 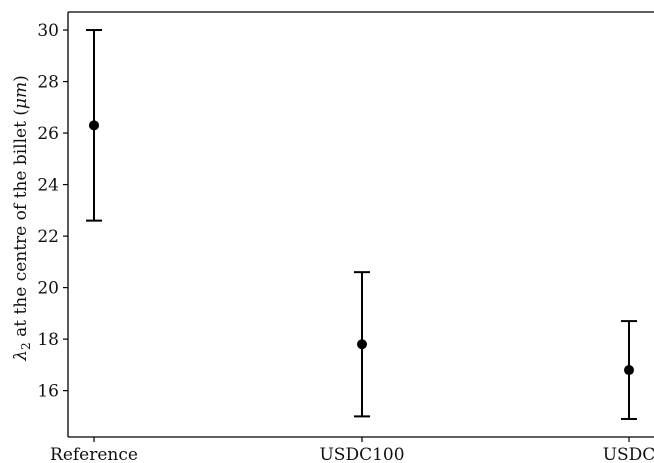 I want to click on y-tick-label: 24, so click(x=48, y=186).